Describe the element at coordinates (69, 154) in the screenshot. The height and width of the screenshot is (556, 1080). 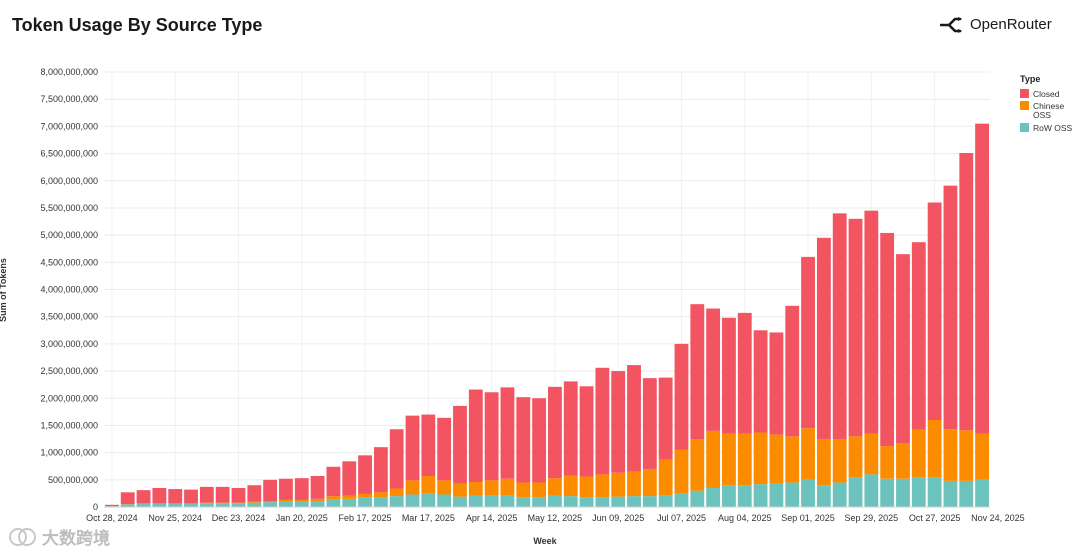
I see `y-tick-label: 6,500,000,000` at that location.